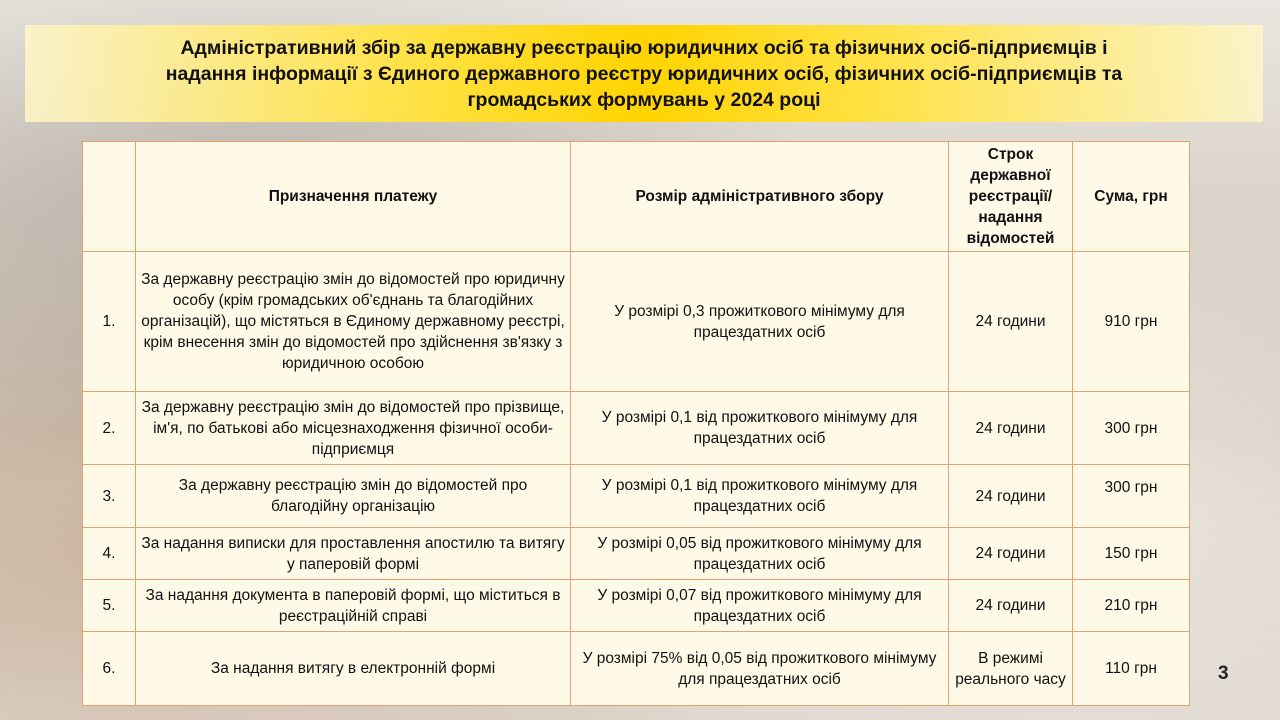 This screenshot has width=1280, height=720. Describe the element at coordinates (1010, 668) in the screenshot. I see `row-term: В режимі реального часу` at that location.